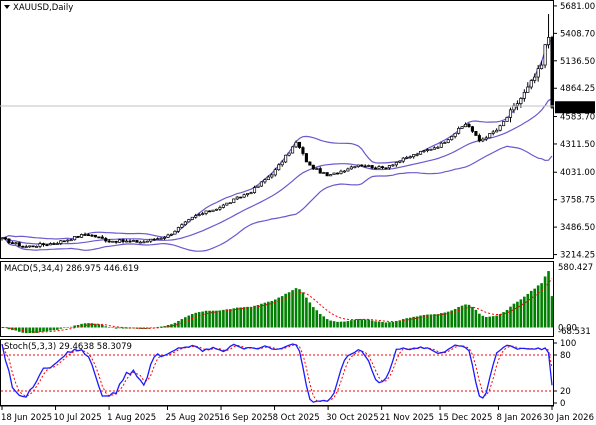 The height and width of the screenshot is (425, 596). Describe the element at coordinates (565, 356) in the screenshot. I see `stoch-tick-label: 80` at that location.